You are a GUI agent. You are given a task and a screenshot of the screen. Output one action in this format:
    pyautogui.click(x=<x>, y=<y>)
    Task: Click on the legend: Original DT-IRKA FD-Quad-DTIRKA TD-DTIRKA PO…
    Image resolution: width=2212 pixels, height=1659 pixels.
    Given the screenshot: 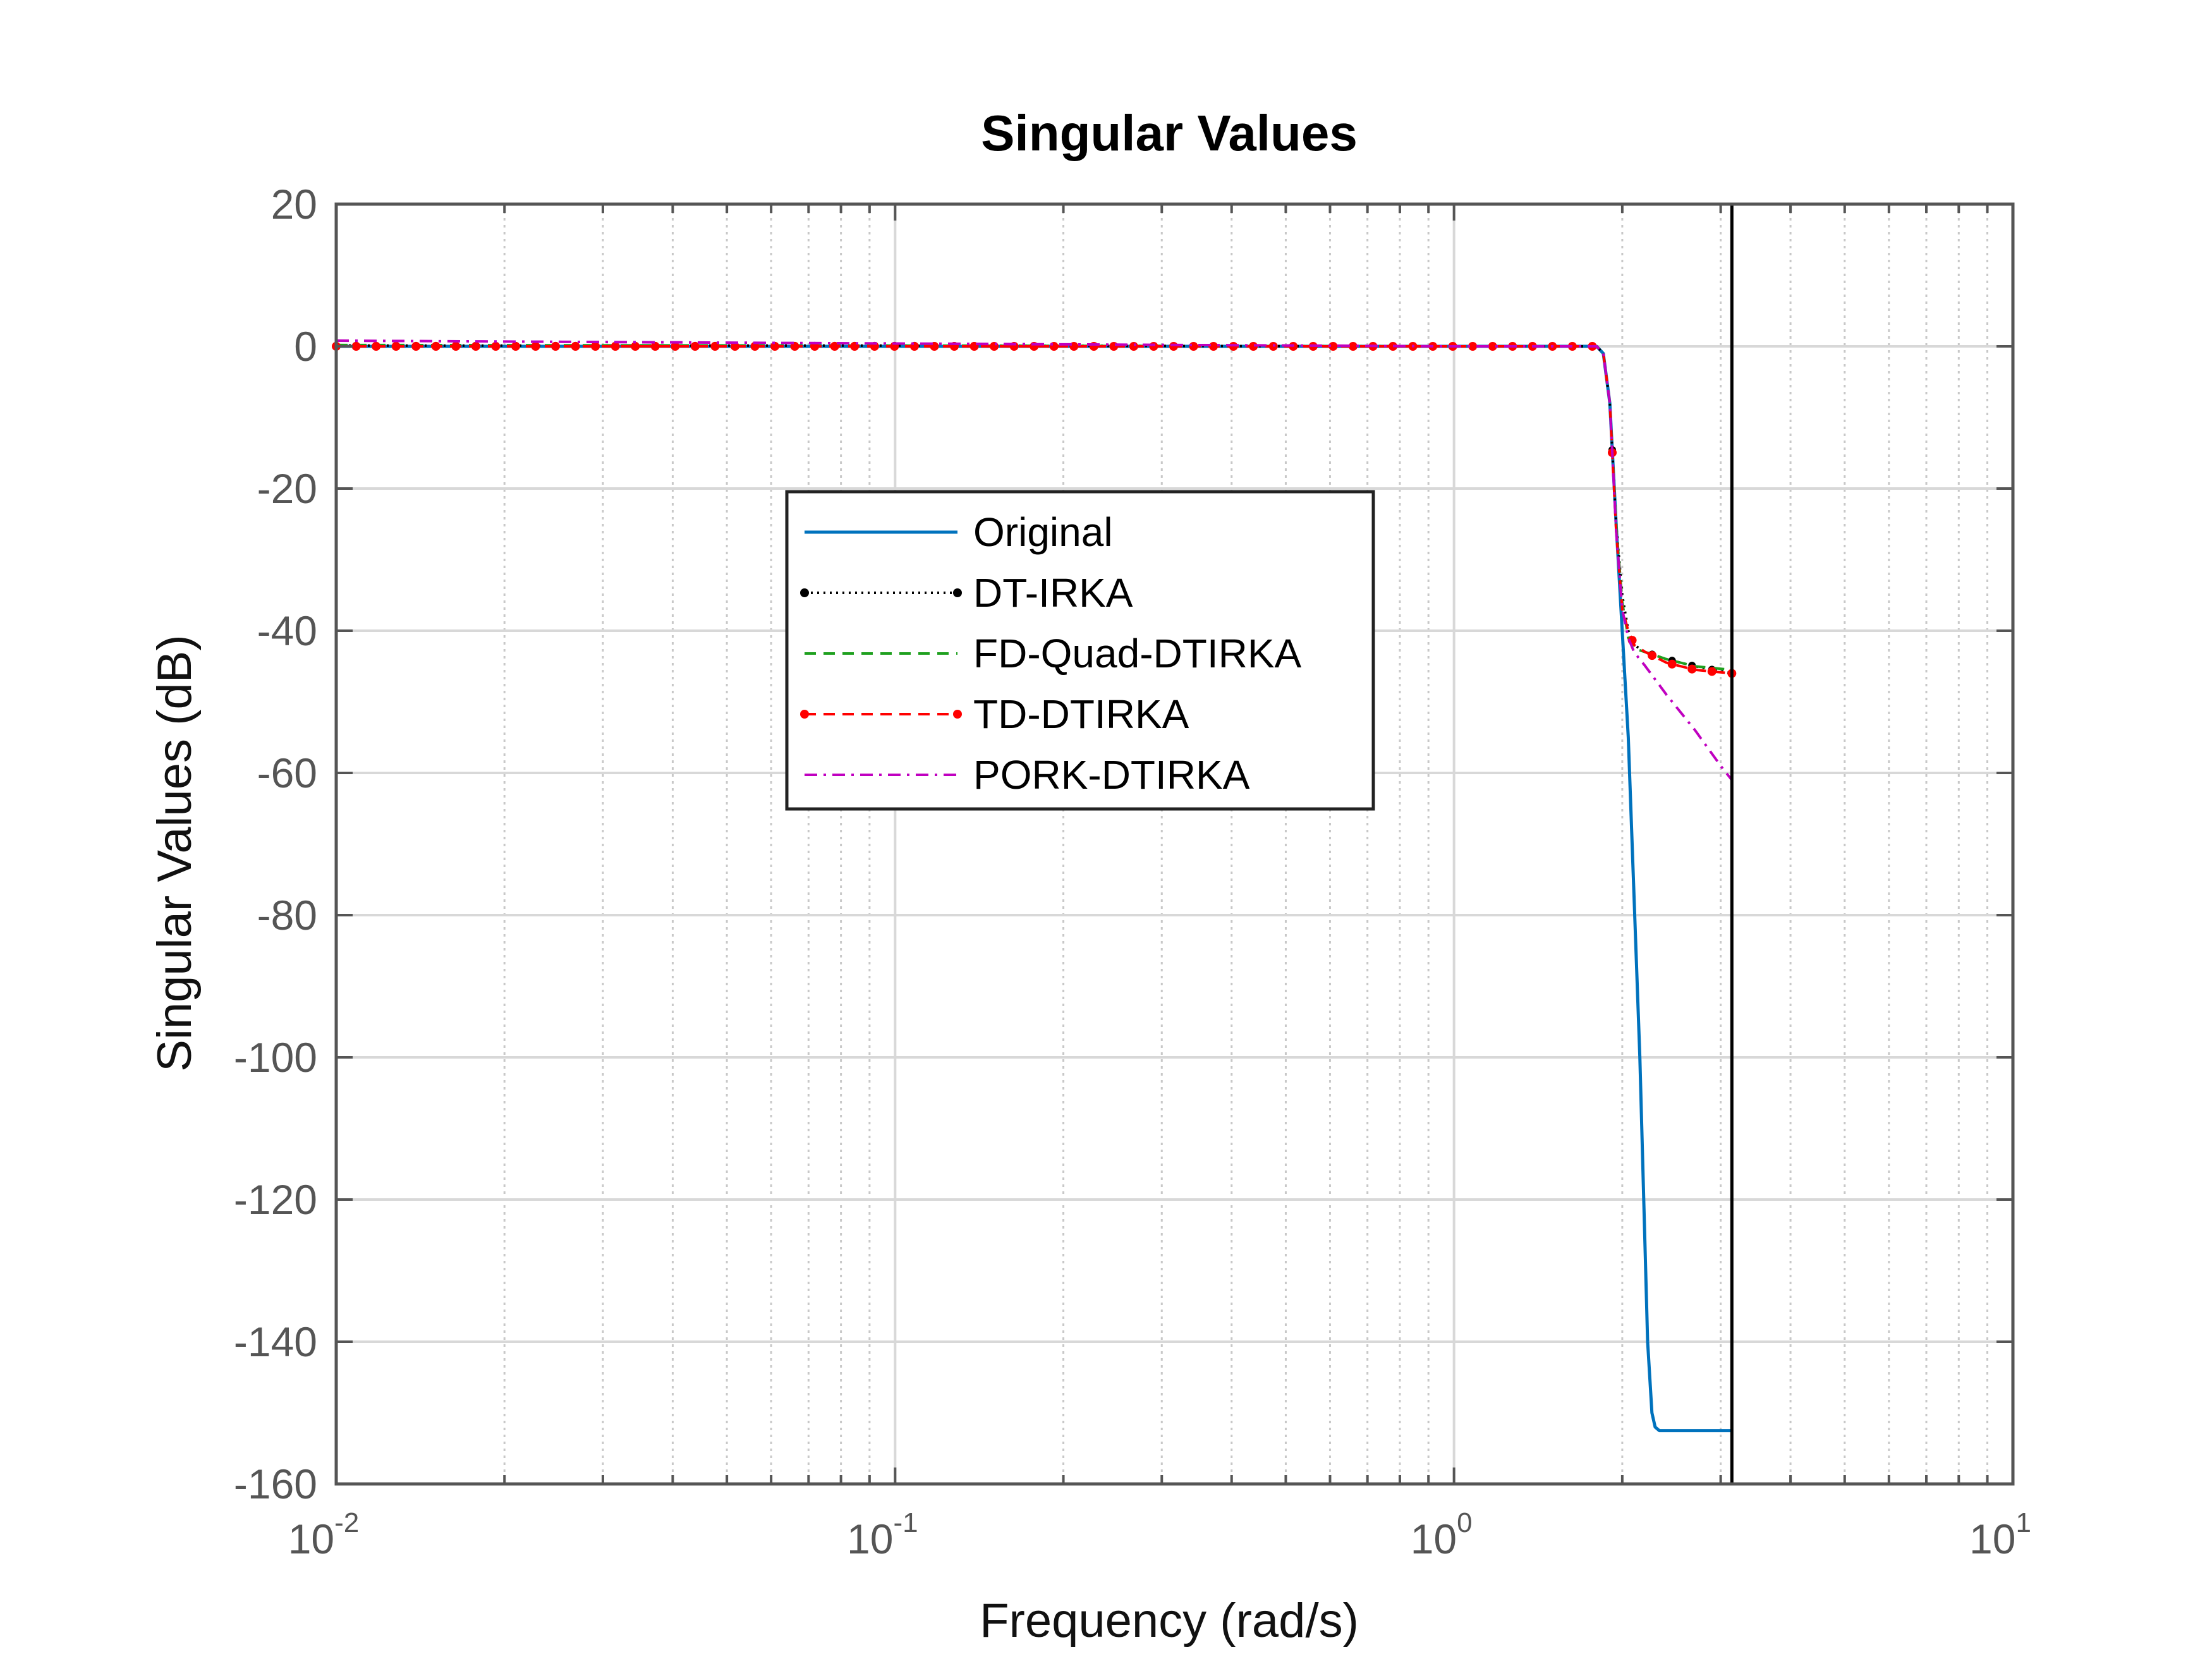 What is the action you would take?
    pyautogui.click(x=1080, y=650)
    